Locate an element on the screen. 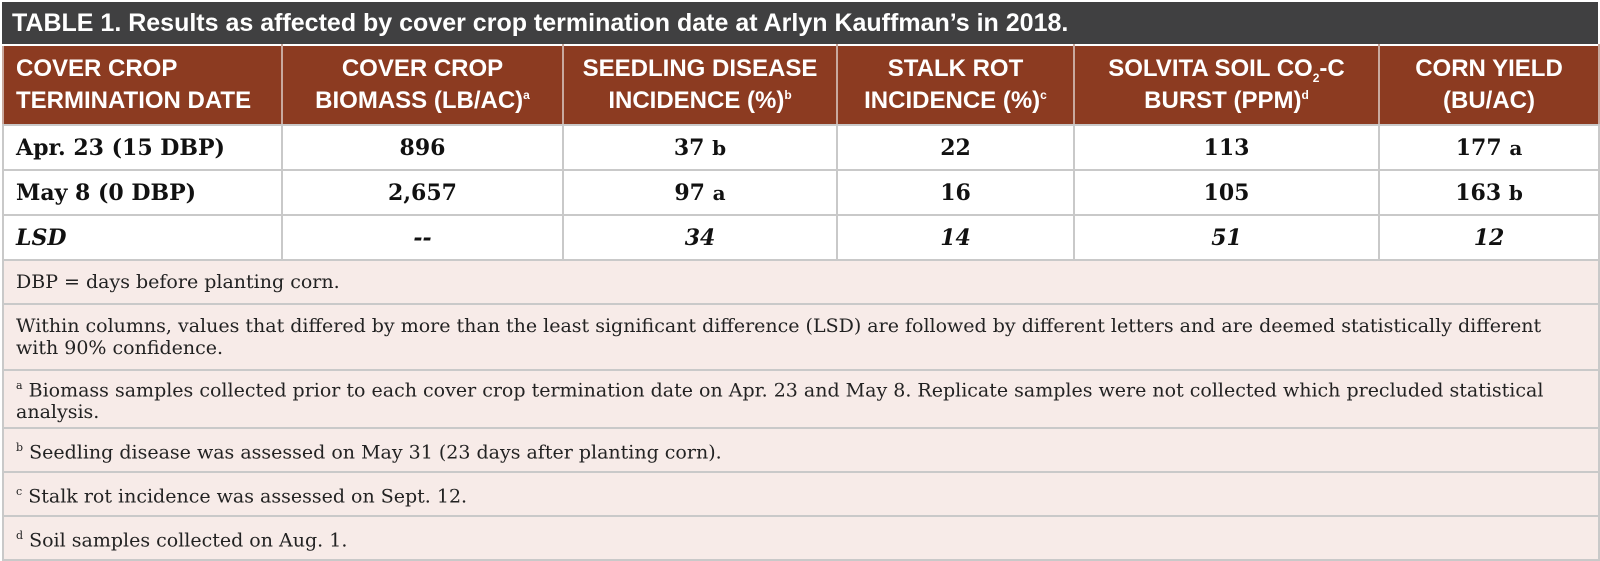 The width and height of the screenshot is (1600, 561). cell-lsd-yield: 12 is located at coordinates (1489, 237).